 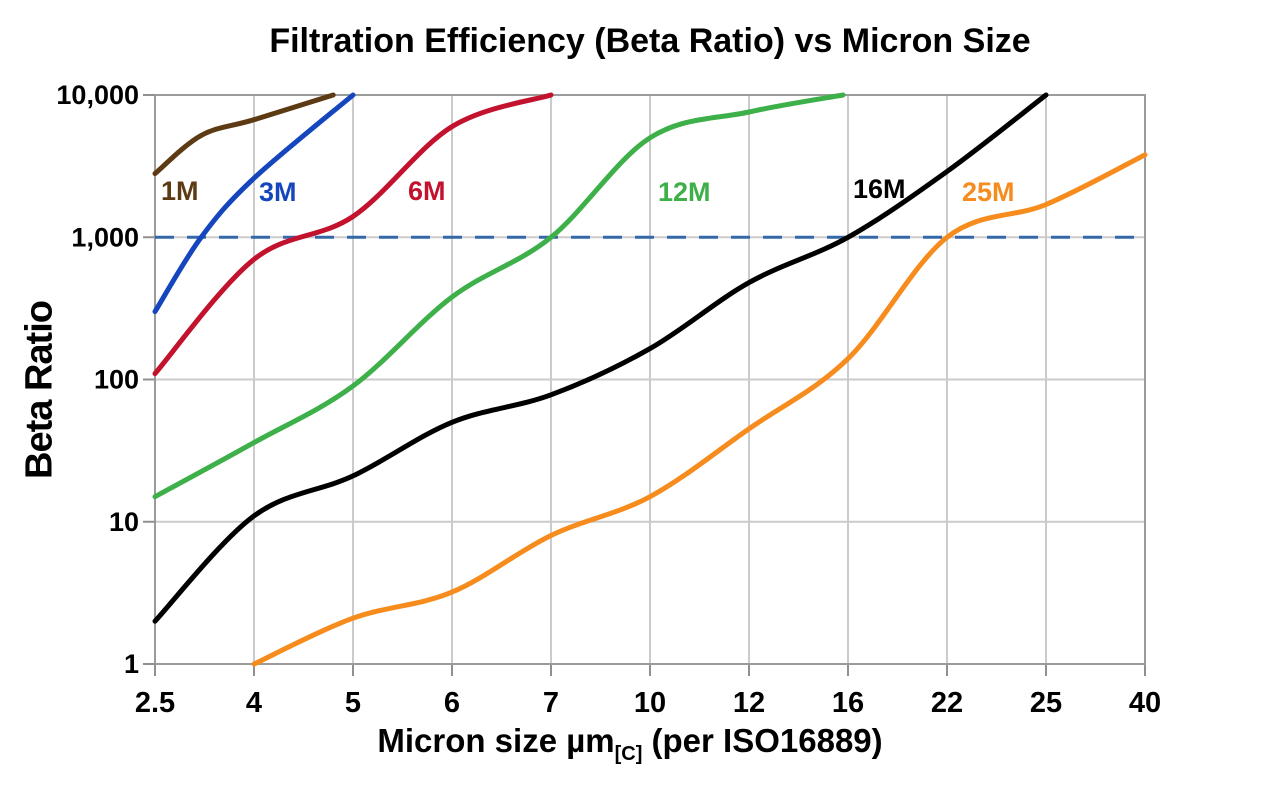 What do you see at coordinates (947, 703) in the screenshot?
I see `x-tick-label-22: 22` at bounding box center [947, 703].